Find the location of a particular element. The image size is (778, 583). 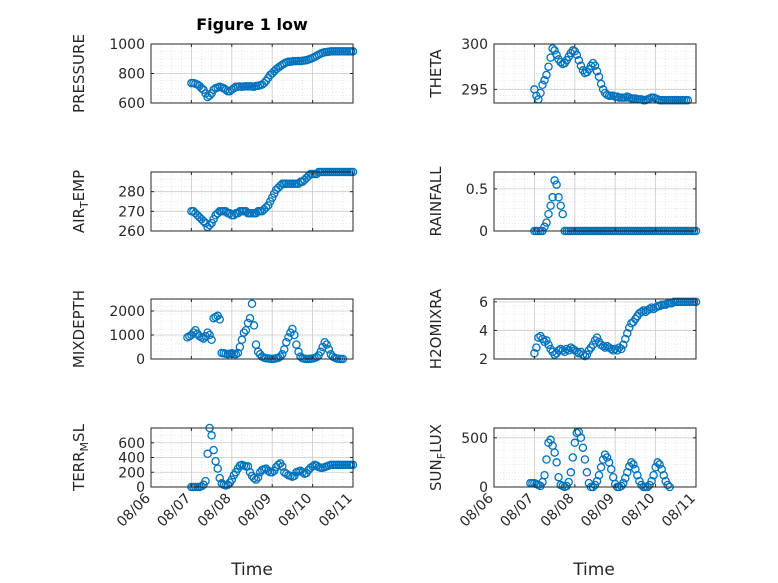

subplot-h2omixra: 2 4 6 H2OMIXRA is located at coordinates (564, 328).